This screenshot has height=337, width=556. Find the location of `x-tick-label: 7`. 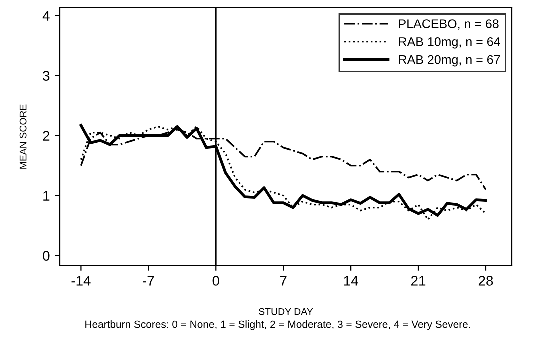

x-tick-label: 7 is located at coordinates (283, 281).